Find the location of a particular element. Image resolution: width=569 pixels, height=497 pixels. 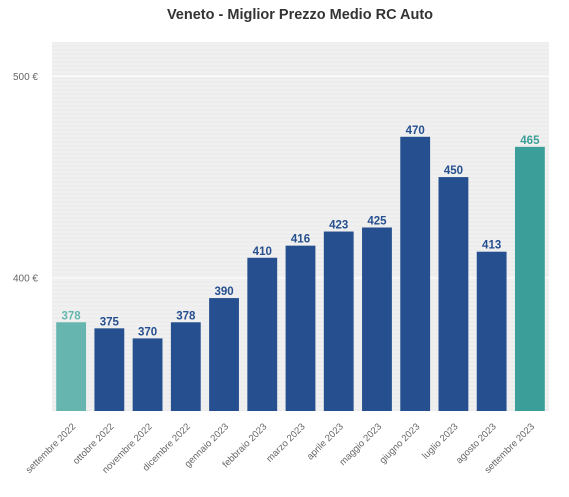

data-label: 423 is located at coordinates (338, 226).